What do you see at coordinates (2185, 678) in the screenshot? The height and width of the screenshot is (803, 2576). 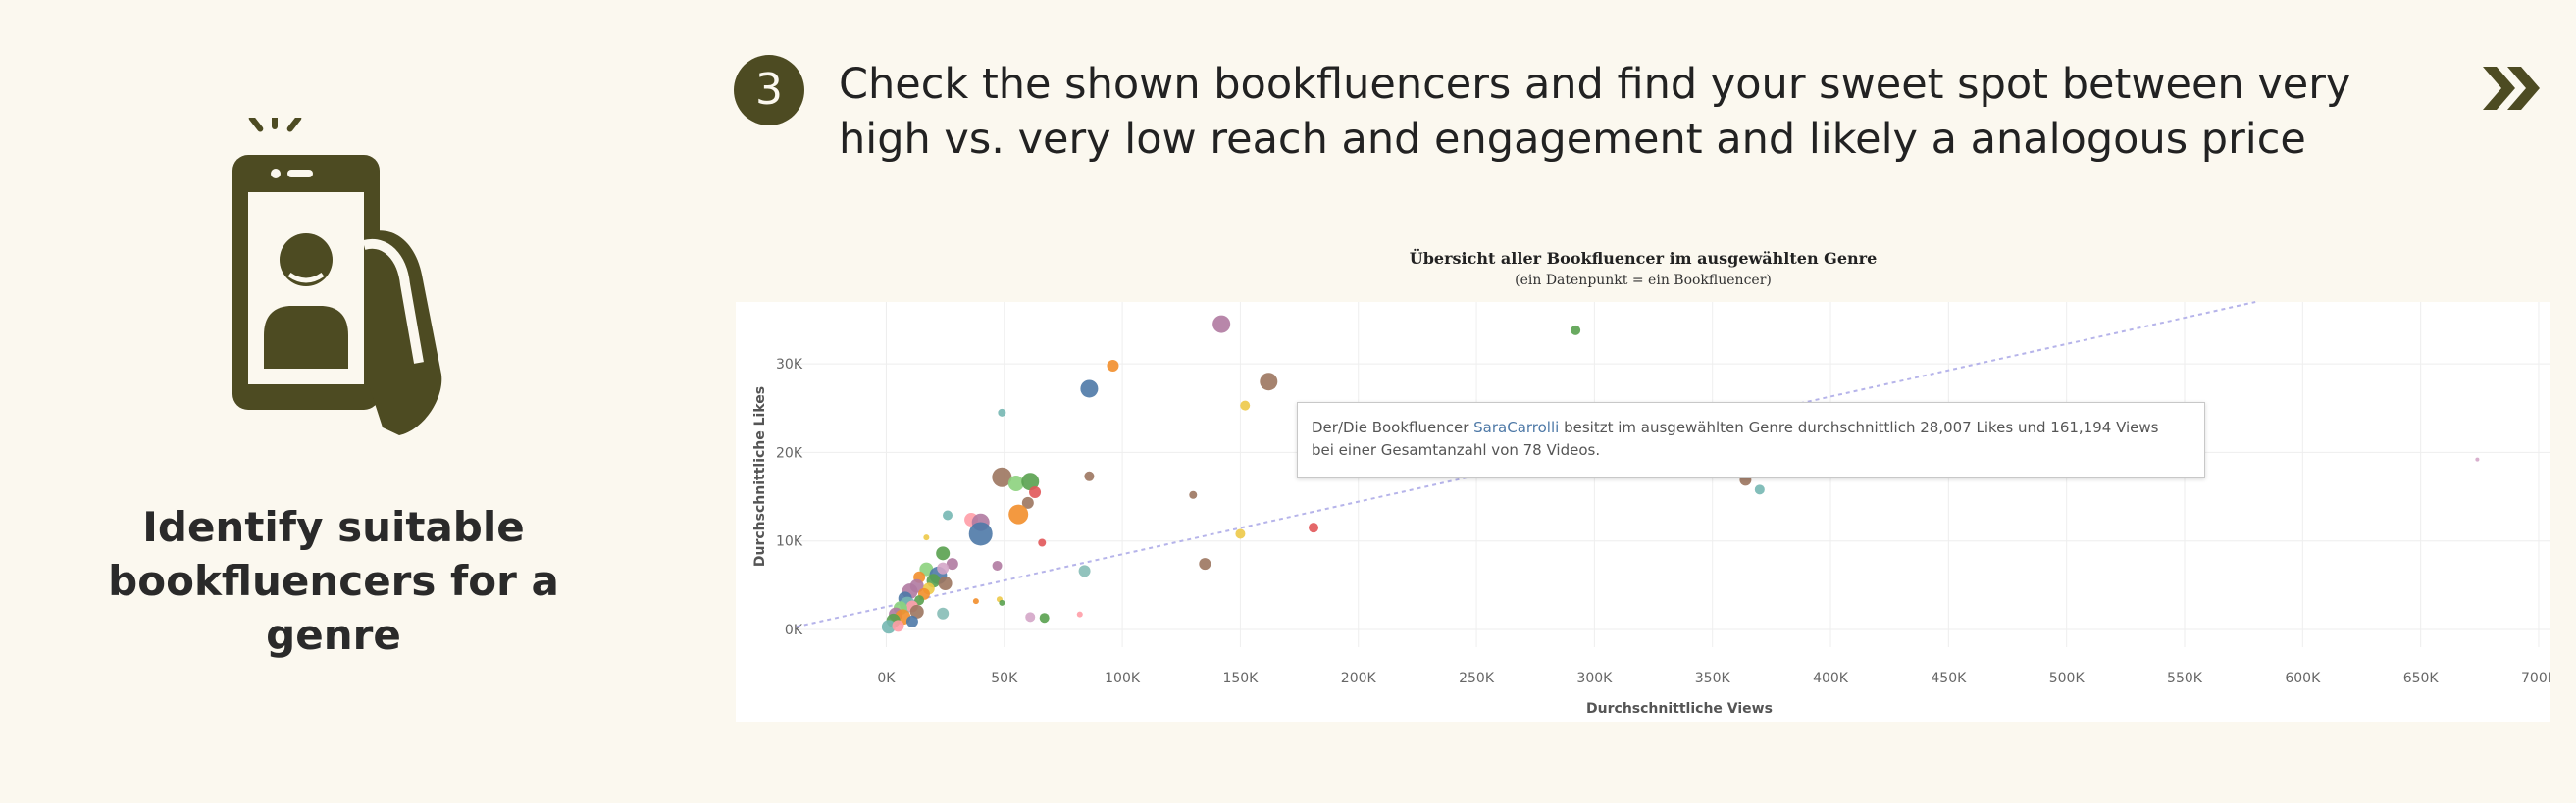 I see `x-tick-label: 550K` at bounding box center [2185, 678].